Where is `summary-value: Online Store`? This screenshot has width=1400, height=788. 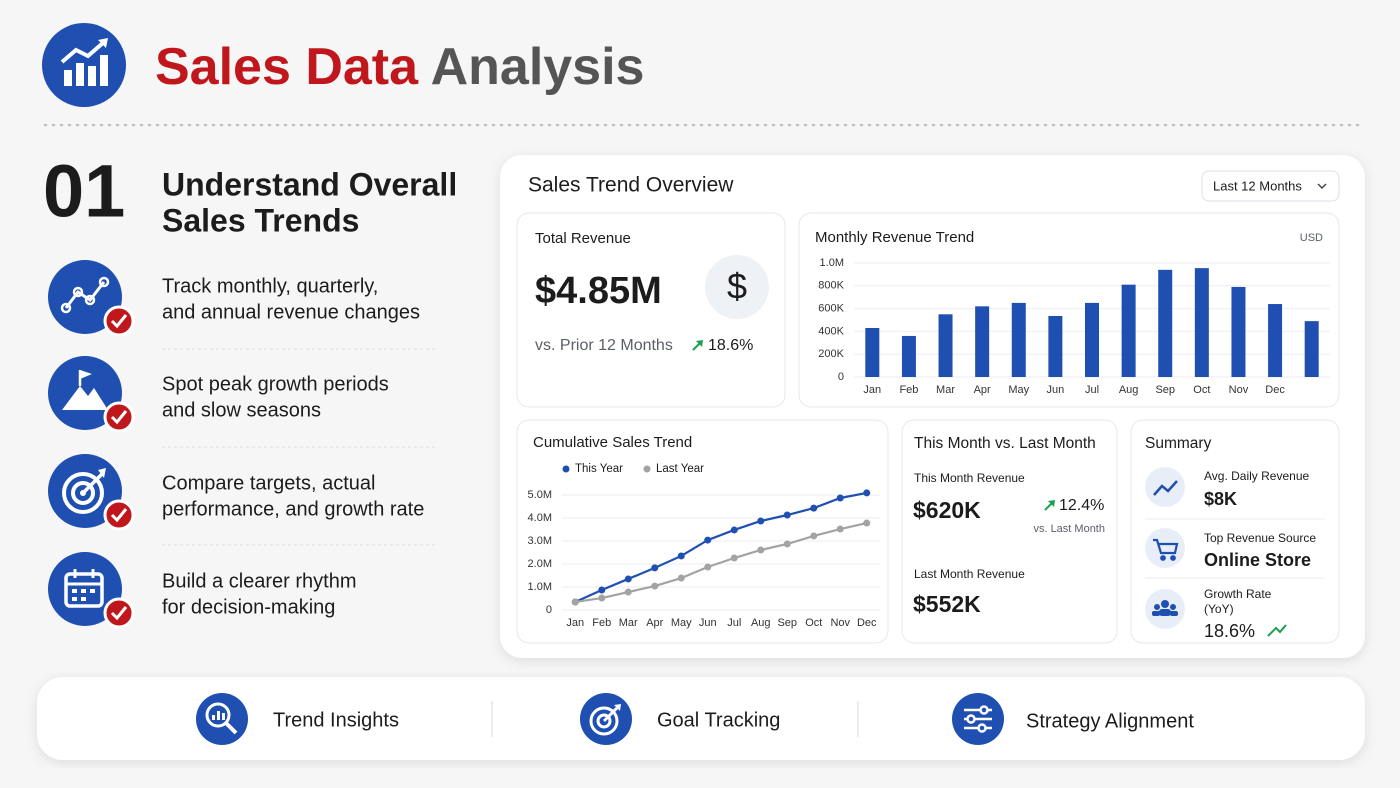
summary-value: Online Store is located at coordinates (1257, 560).